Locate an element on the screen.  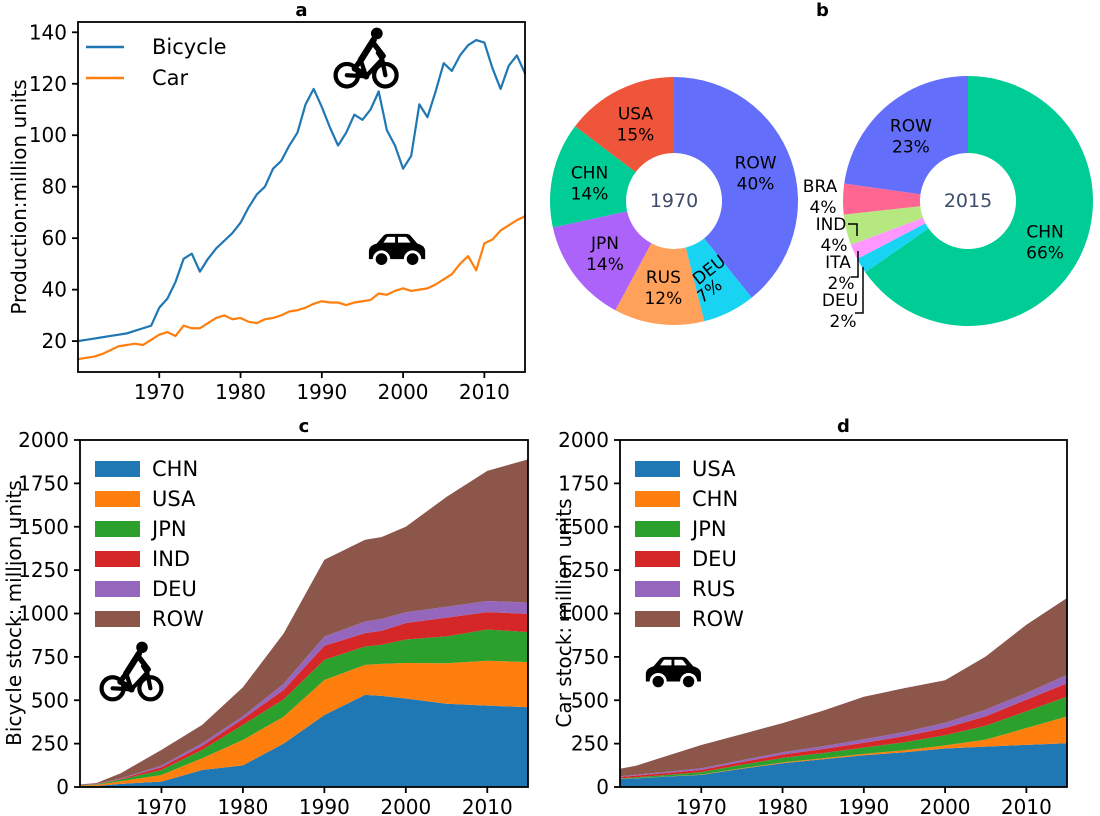
area-jpn is located at coordinates (304, 707).